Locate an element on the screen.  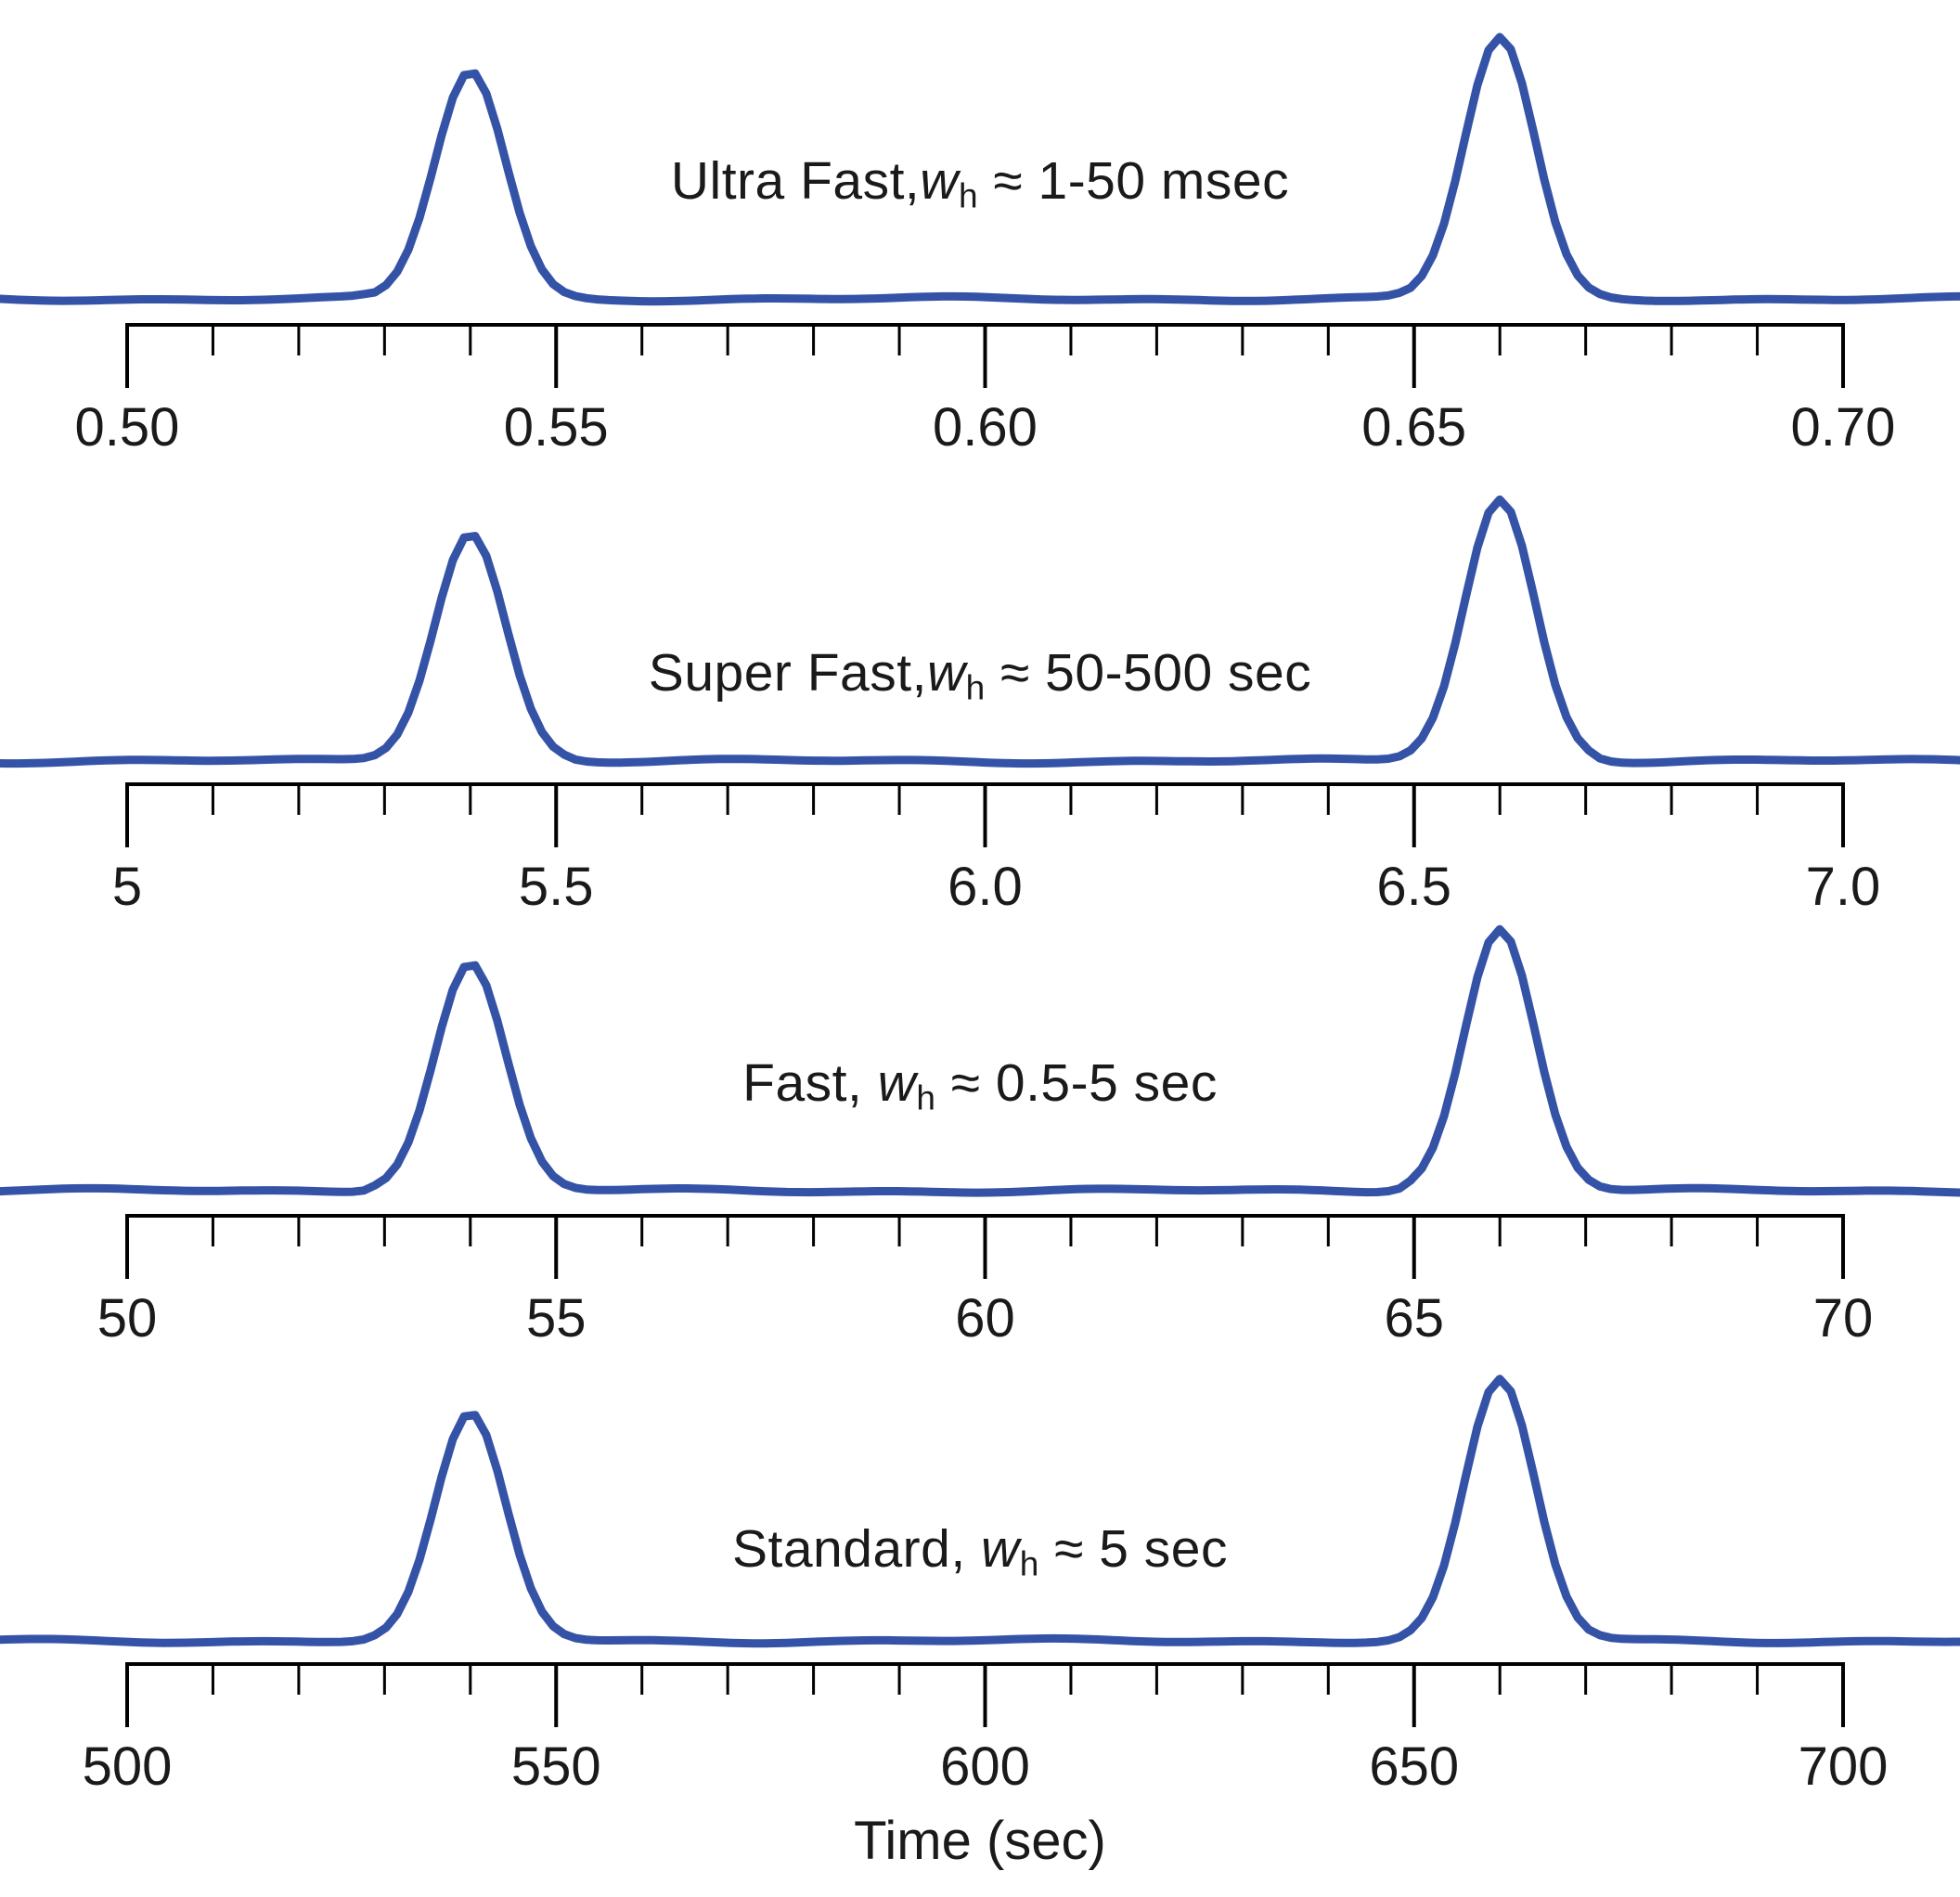
panel-label-ultra-fast: Ultra Fast,wh ≈ 1-50 msec is located at coordinates (980, 182).